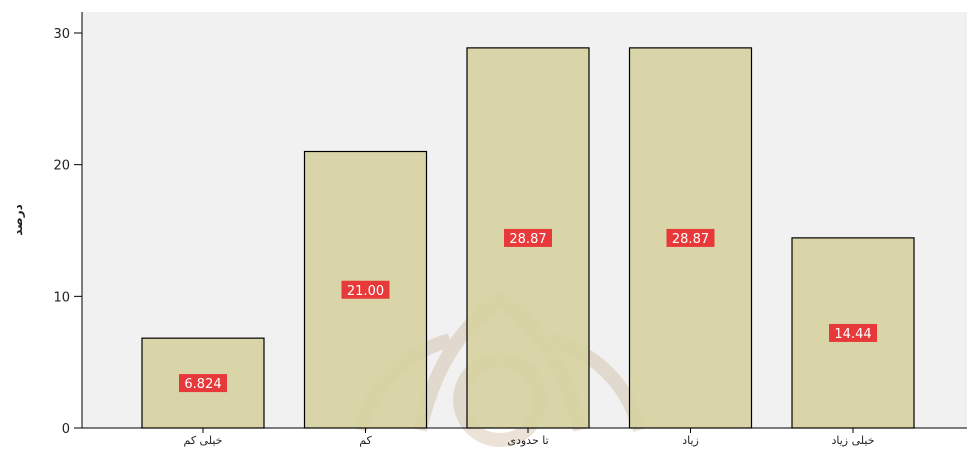 The width and height of the screenshot is (967, 450). What do you see at coordinates (66, 429) in the screenshot?
I see `y-tick-label: 0` at bounding box center [66, 429].